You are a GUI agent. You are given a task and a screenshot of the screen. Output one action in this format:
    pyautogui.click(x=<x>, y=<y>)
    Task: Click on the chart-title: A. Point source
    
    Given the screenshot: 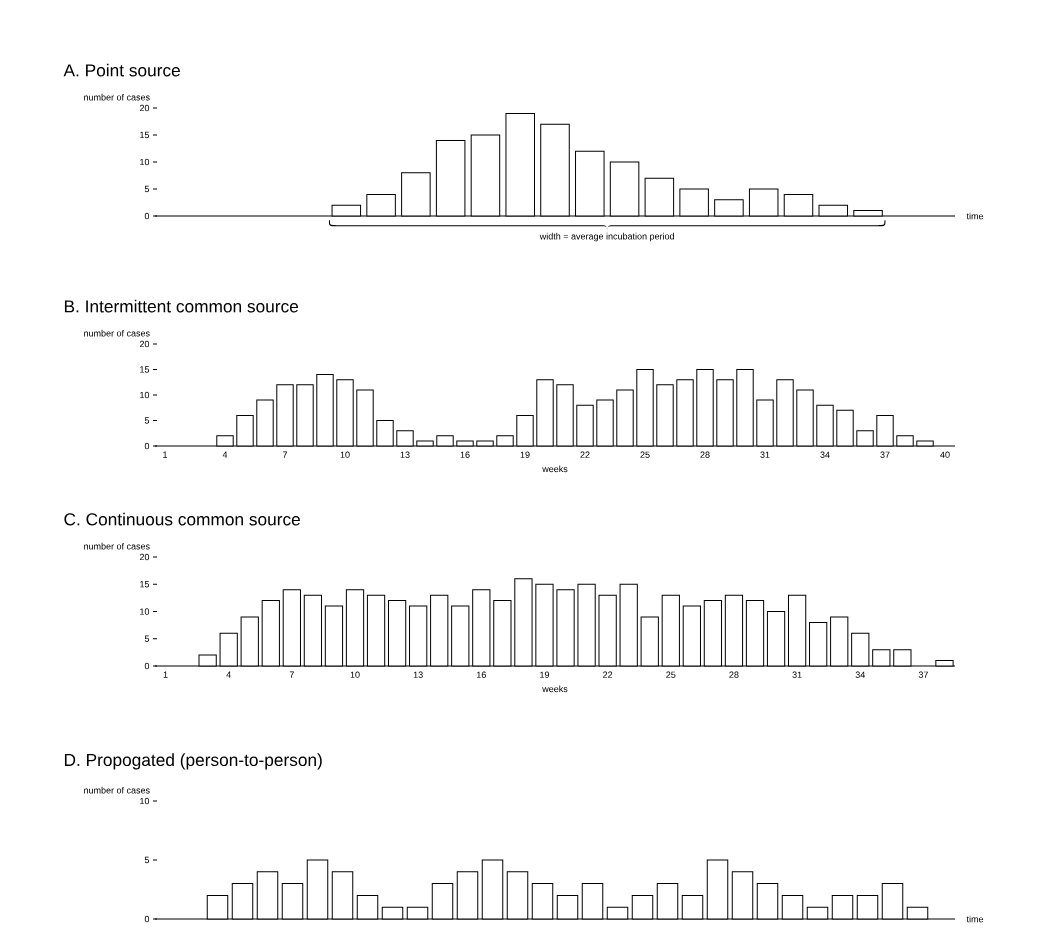 What is the action you would take?
    pyautogui.click(x=121, y=70)
    